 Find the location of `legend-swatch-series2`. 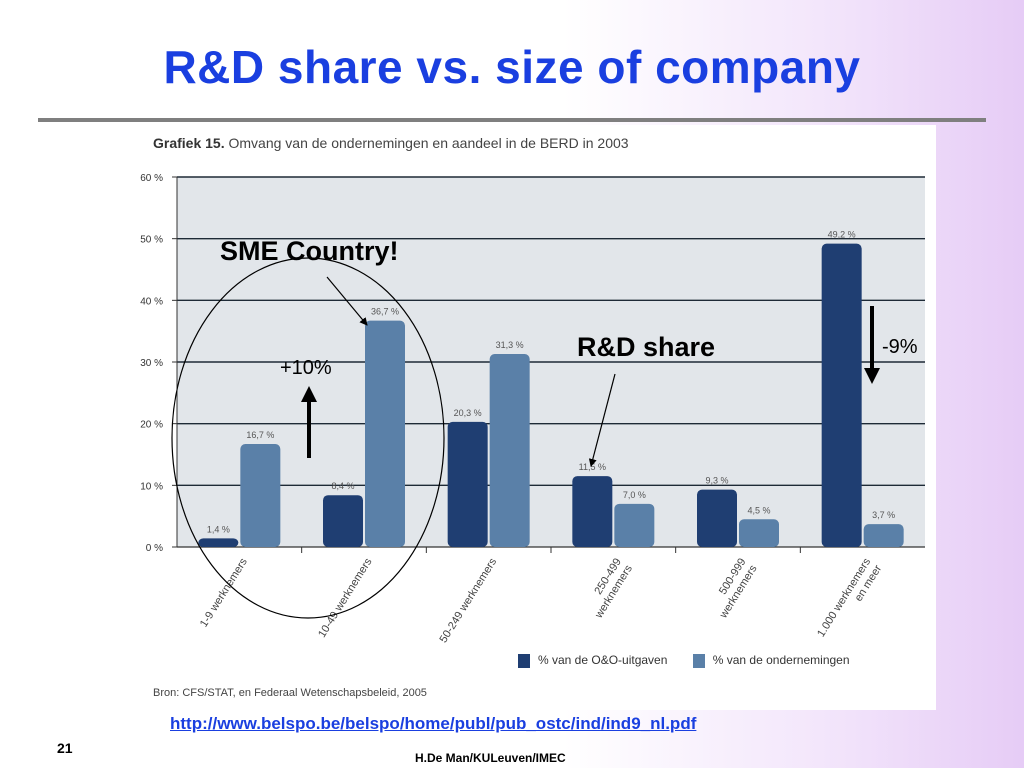

legend-swatch-series2 is located at coordinates (698, 661).